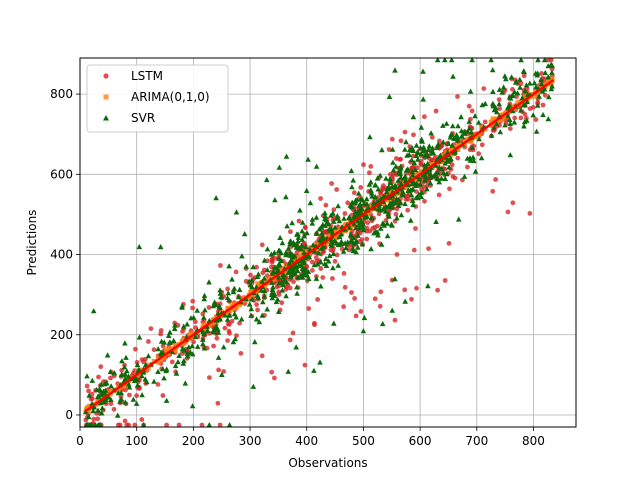  I want to click on legend: LSTM ARIMA(0,1,0) SVR, so click(157, 98).